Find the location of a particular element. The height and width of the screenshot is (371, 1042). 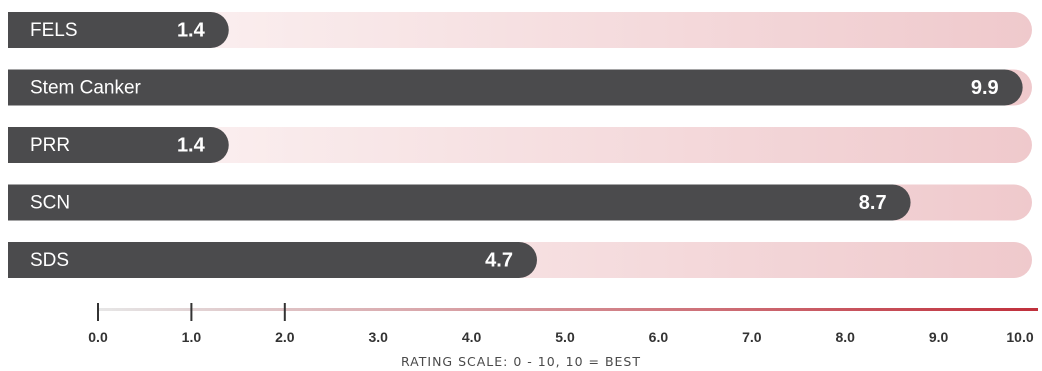

bar-value-label: 9.9 is located at coordinates (985, 88).